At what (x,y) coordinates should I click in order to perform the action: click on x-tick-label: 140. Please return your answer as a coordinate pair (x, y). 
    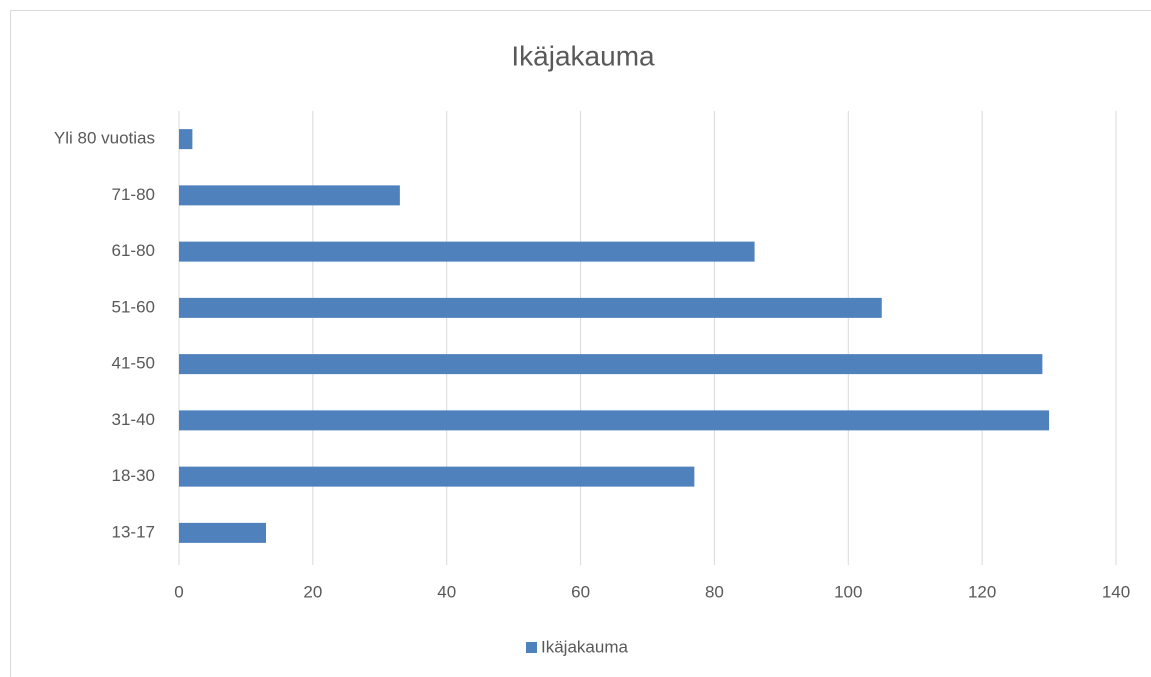
    Looking at the image, I should click on (1116, 591).